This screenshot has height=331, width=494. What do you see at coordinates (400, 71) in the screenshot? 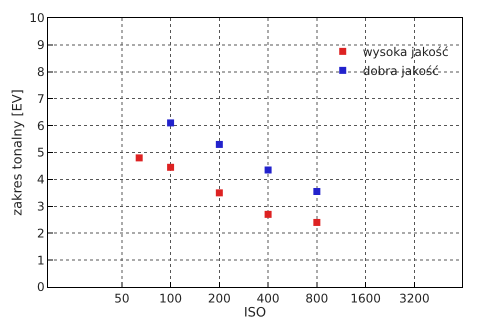
I see `legend-label: dobra jakość` at bounding box center [400, 71].